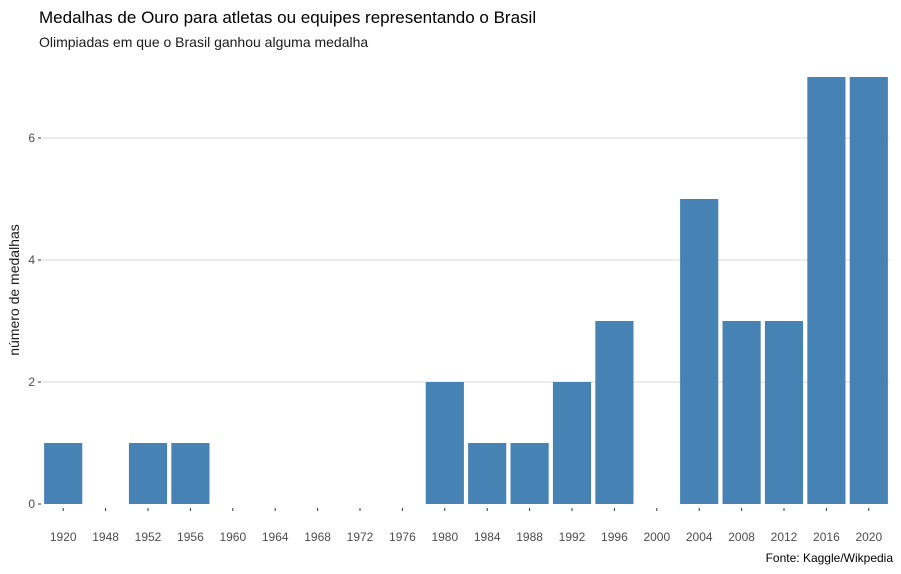 This screenshot has height=574, width=901. Describe the element at coordinates (190, 537) in the screenshot. I see `x-tick-label: 1956` at that location.